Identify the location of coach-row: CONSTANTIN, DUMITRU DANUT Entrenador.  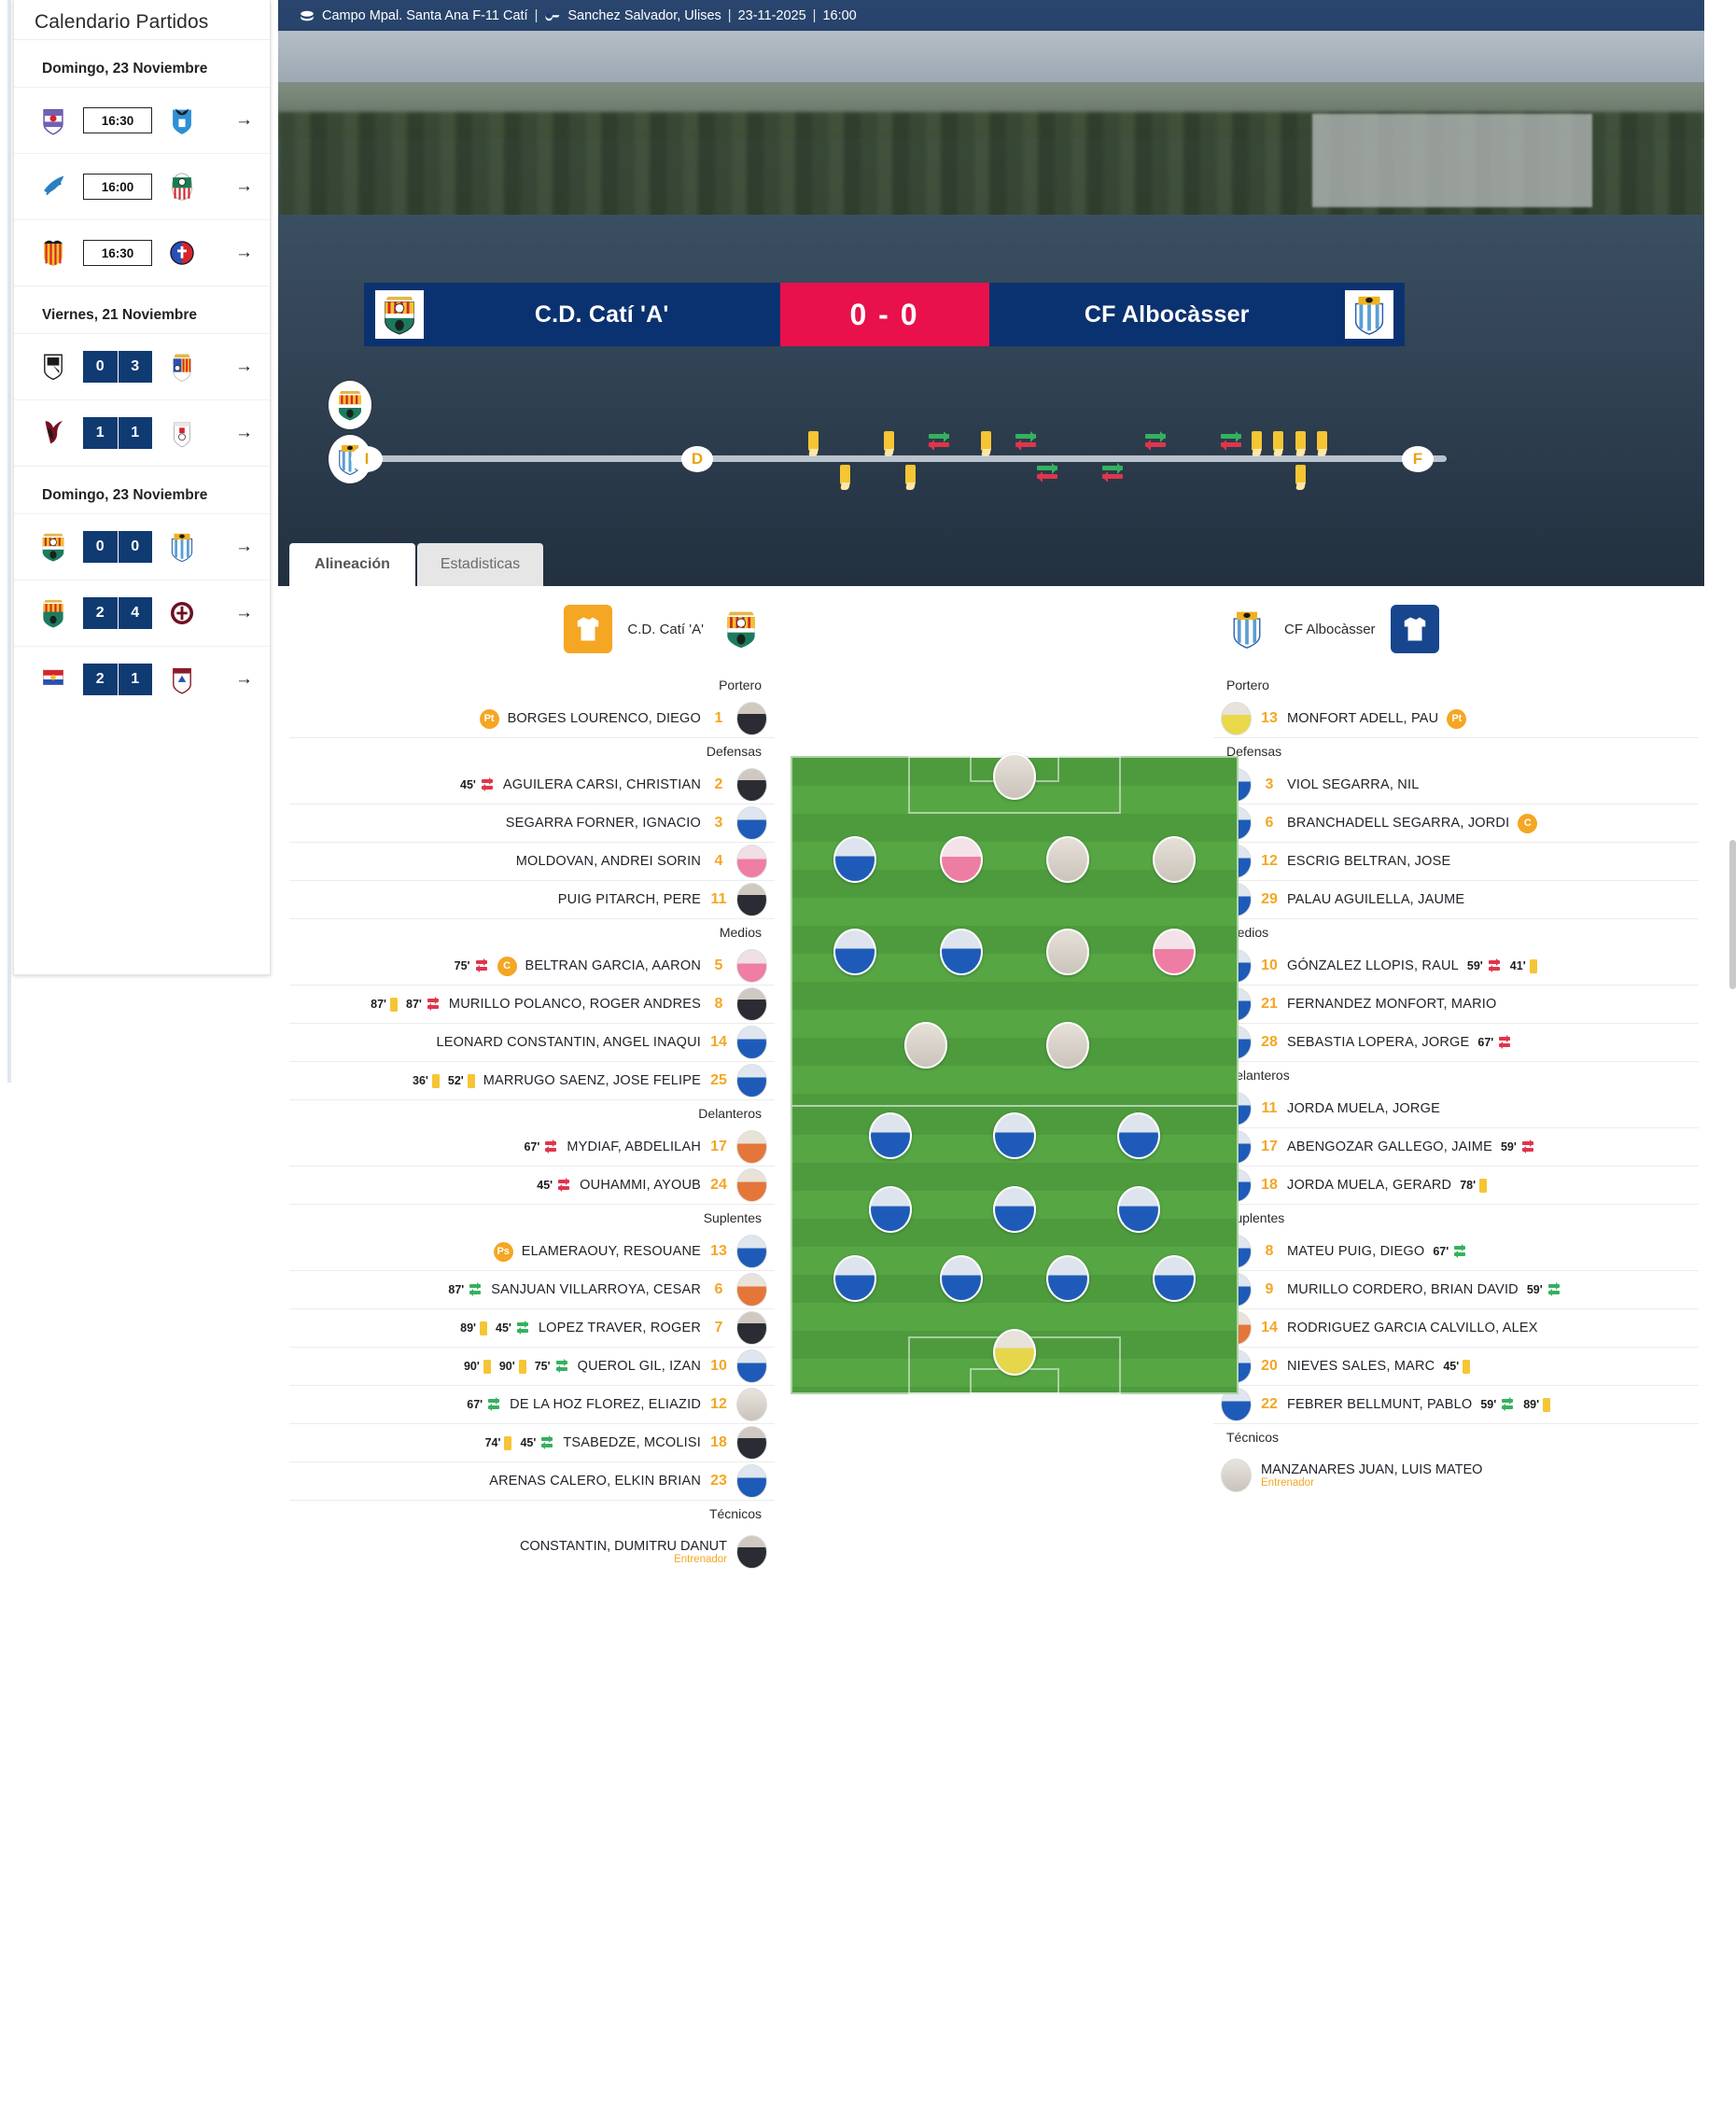
(532, 1552).